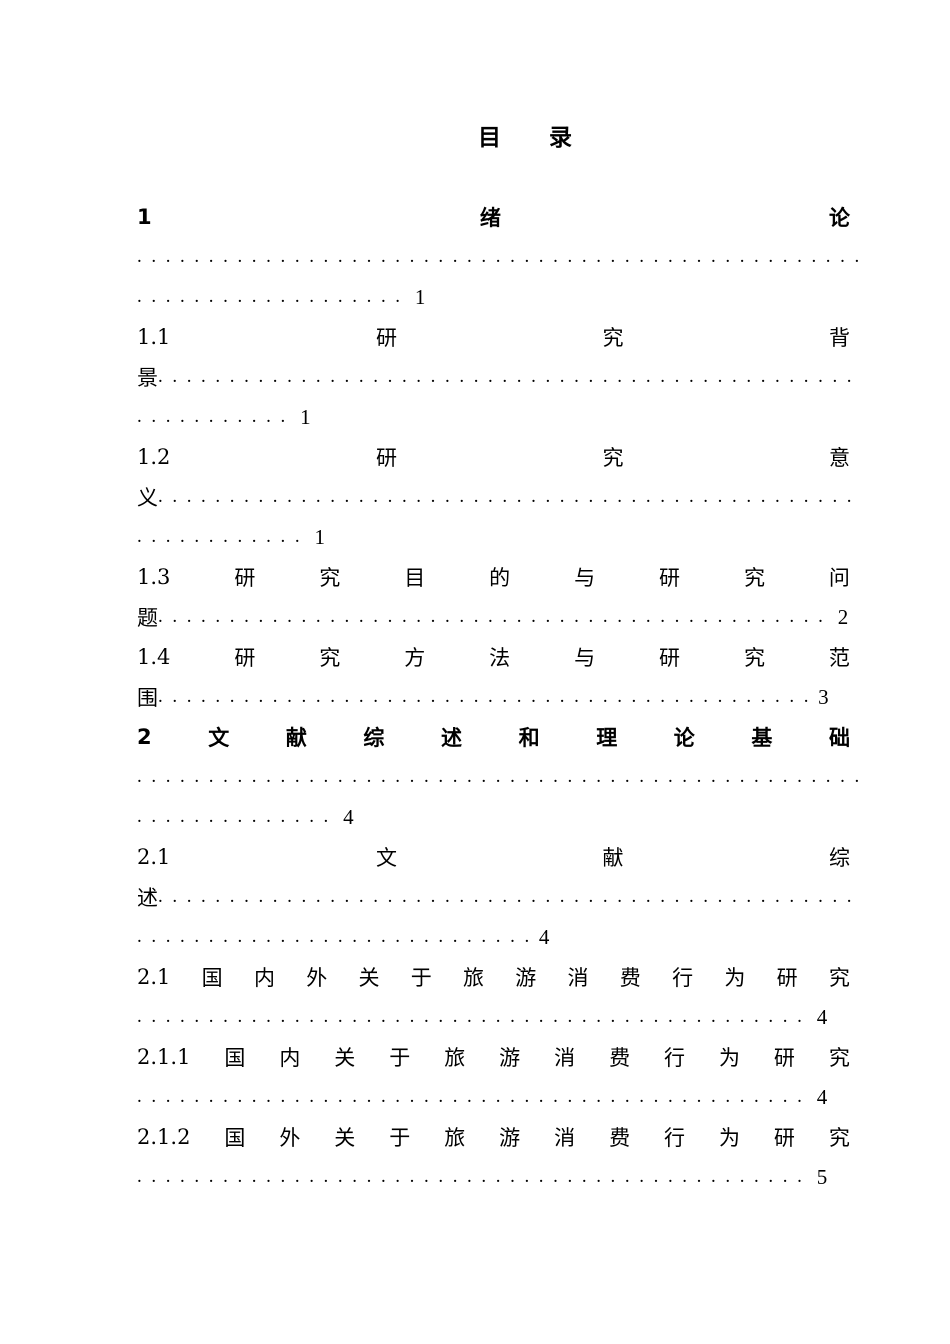  Describe the element at coordinates (500, 578) in the screenshot. I see `toc-text: 的` at that location.